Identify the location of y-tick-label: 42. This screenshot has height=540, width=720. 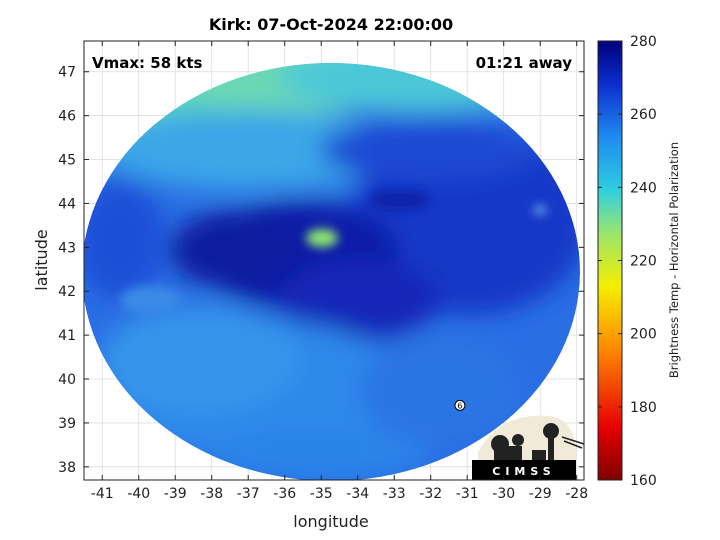
(67, 292).